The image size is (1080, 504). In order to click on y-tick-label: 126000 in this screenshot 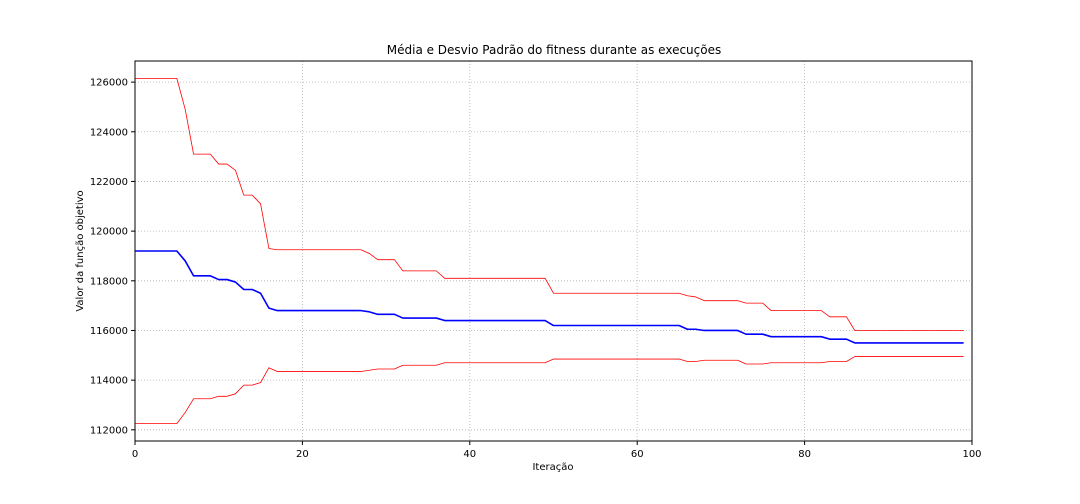, I will do `click(109, 83)`.